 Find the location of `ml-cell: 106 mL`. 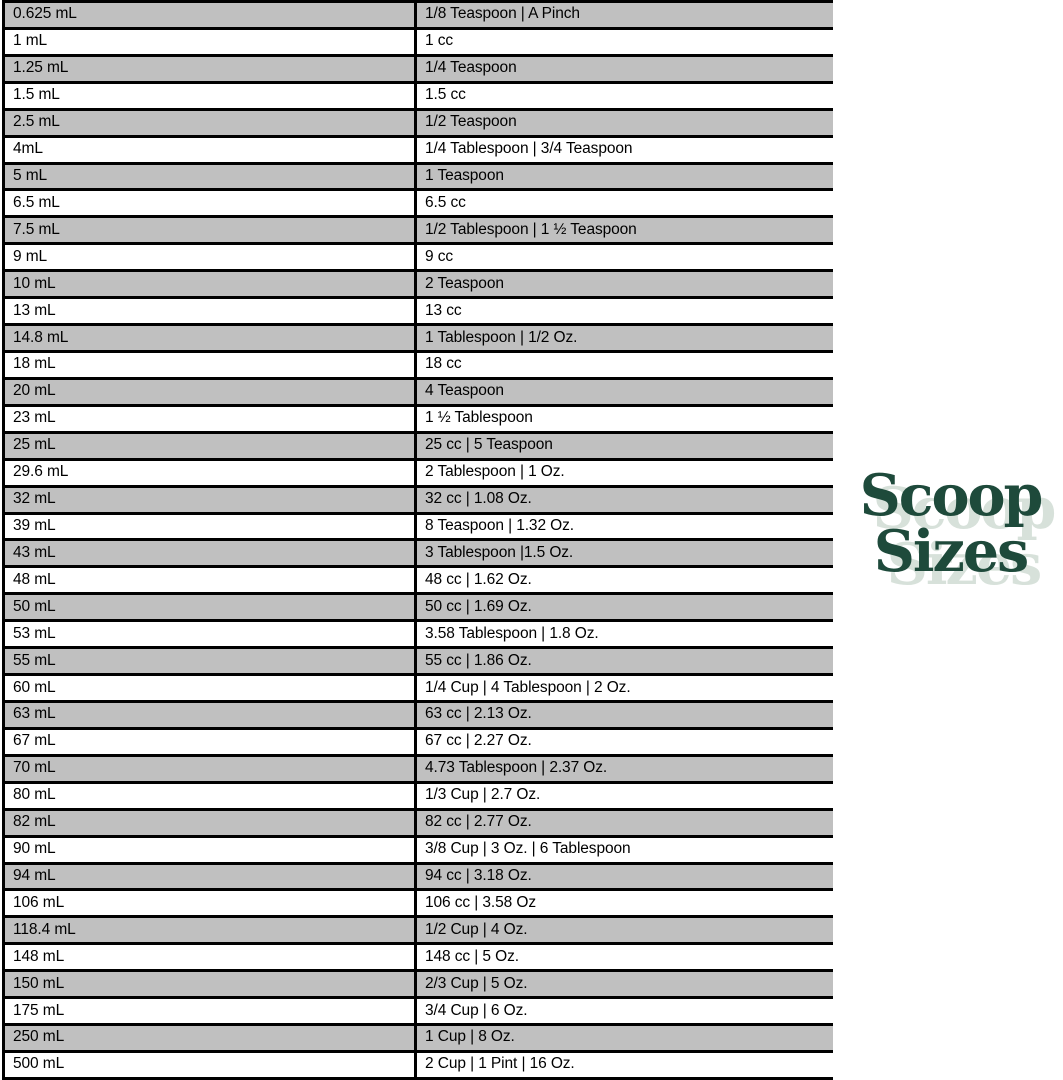

ml-cell: 106 mL is located at coordinates (209, 903).